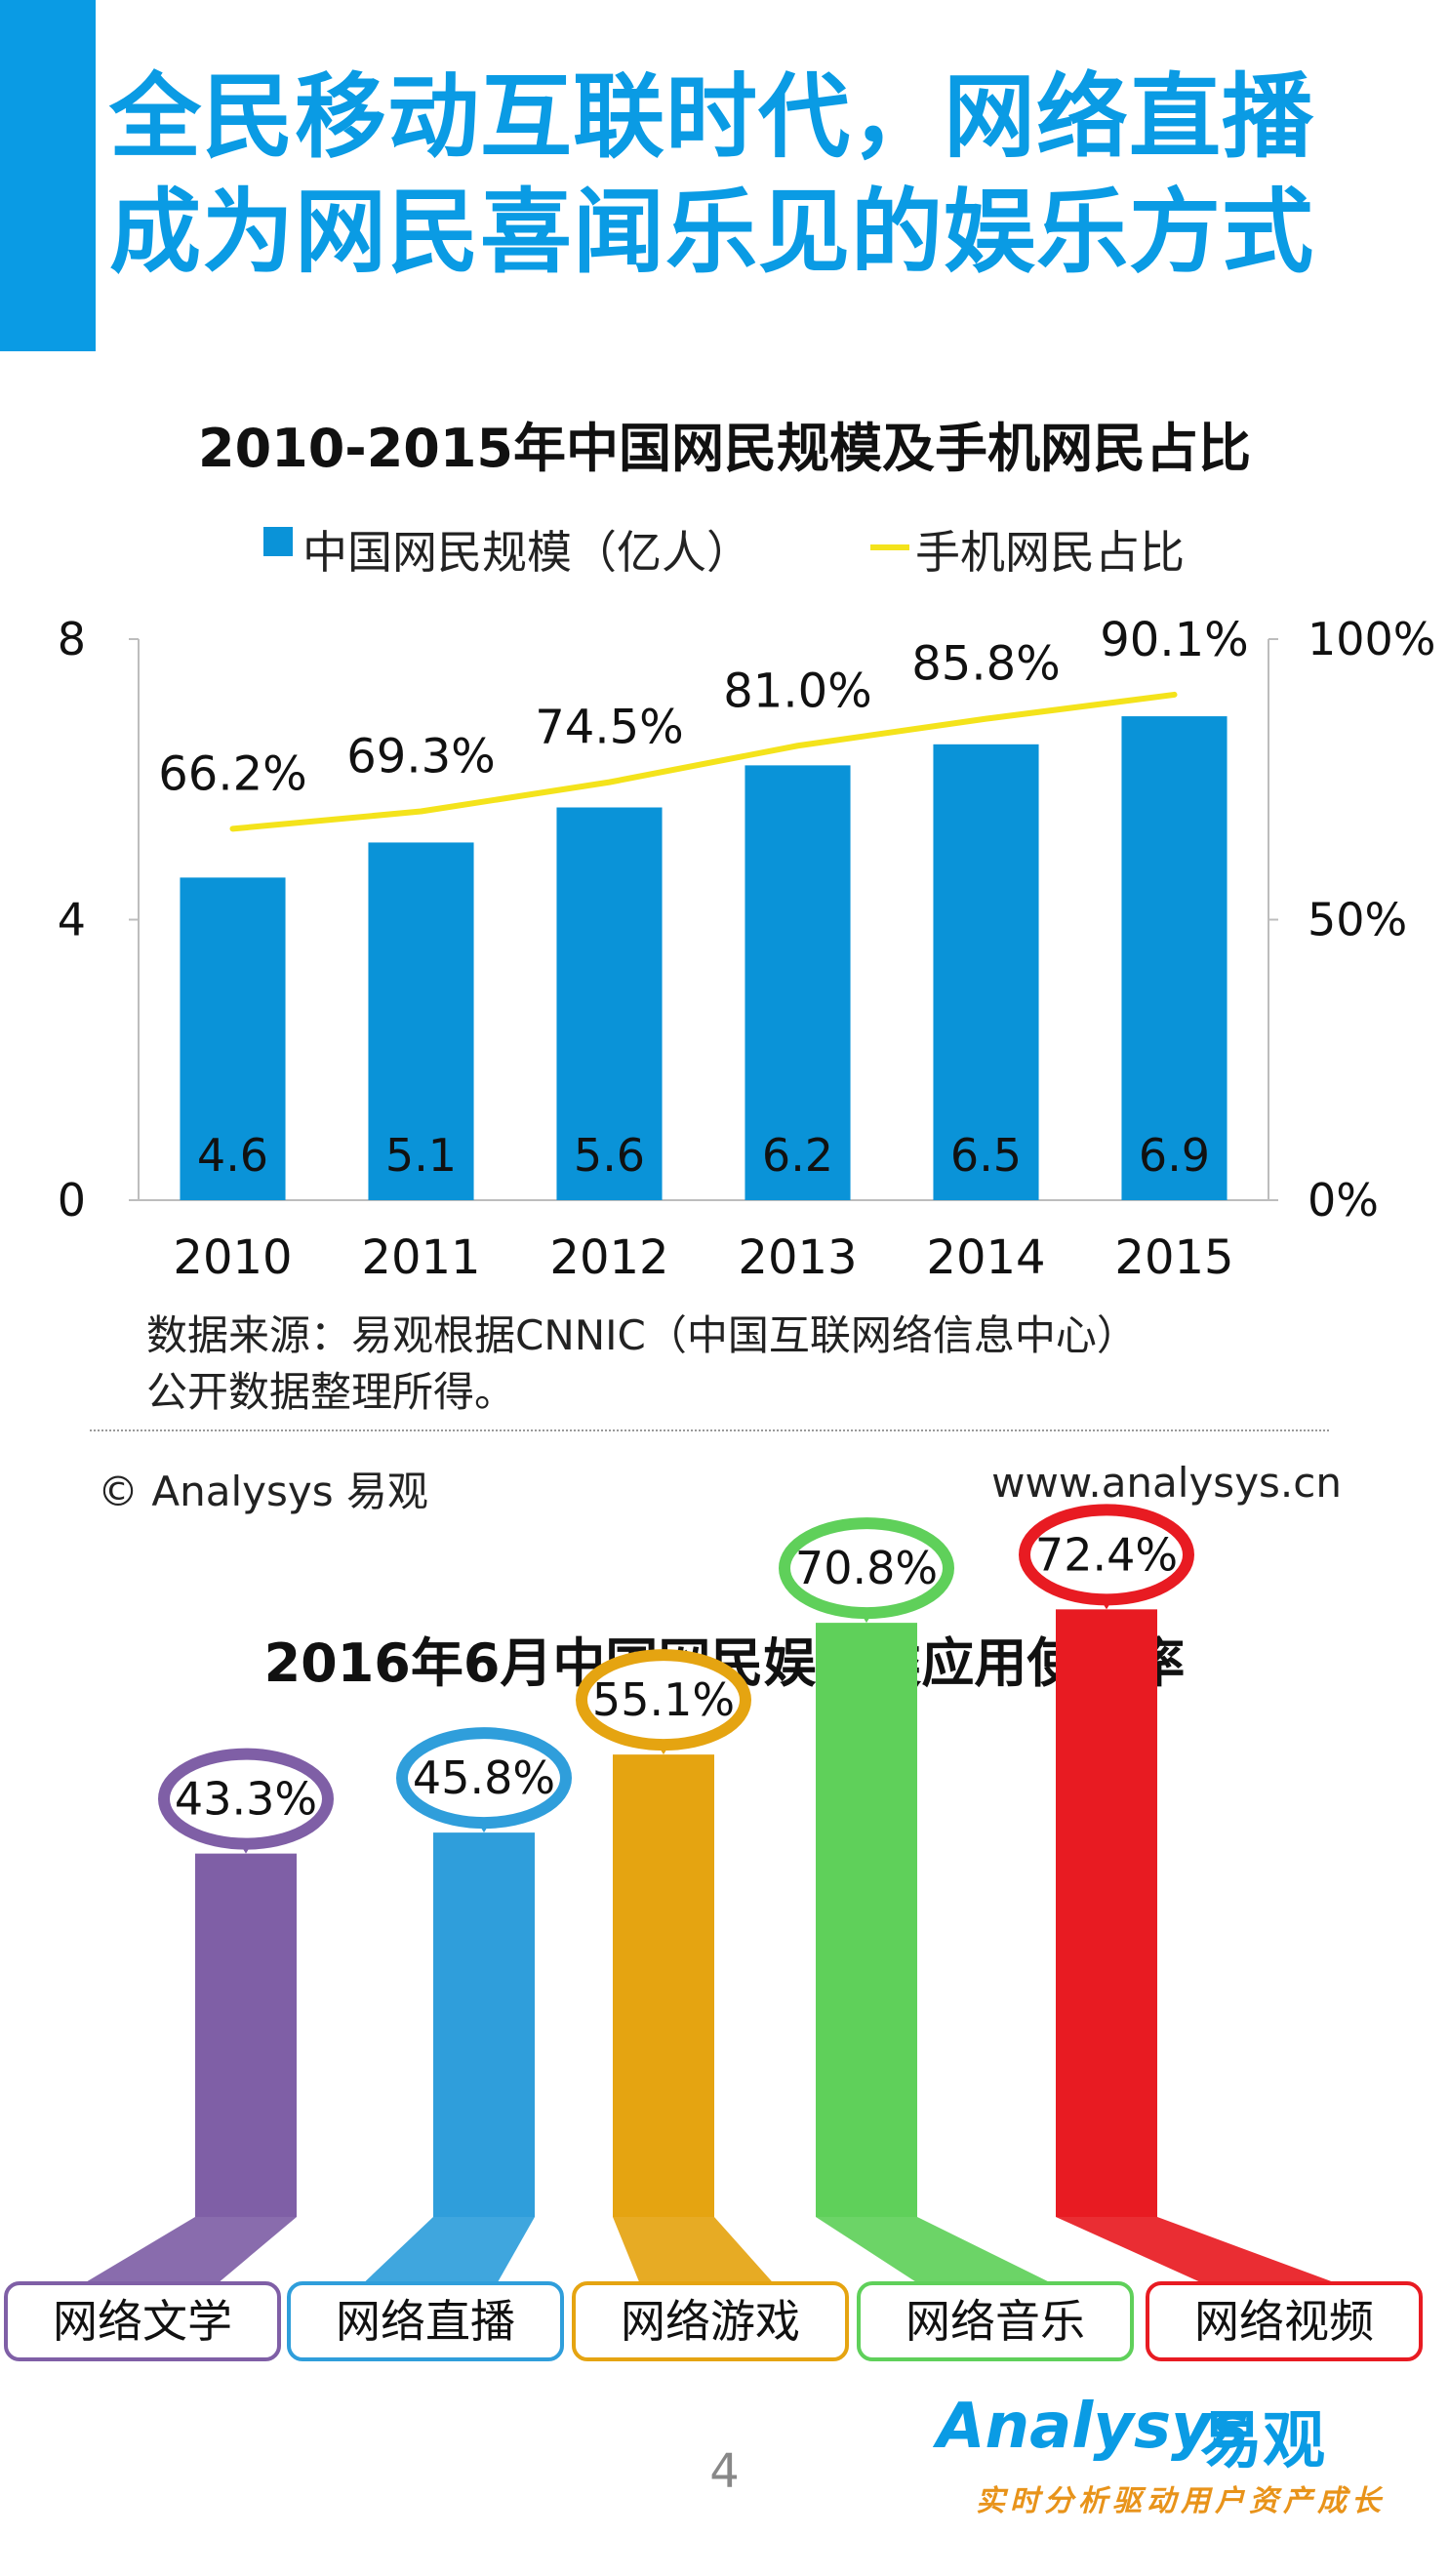 The image size is (1449, 2576). Describe the element at coordinates (1173, 1257) in the screenshot. I see `x-tick-label: 2015` at that location.